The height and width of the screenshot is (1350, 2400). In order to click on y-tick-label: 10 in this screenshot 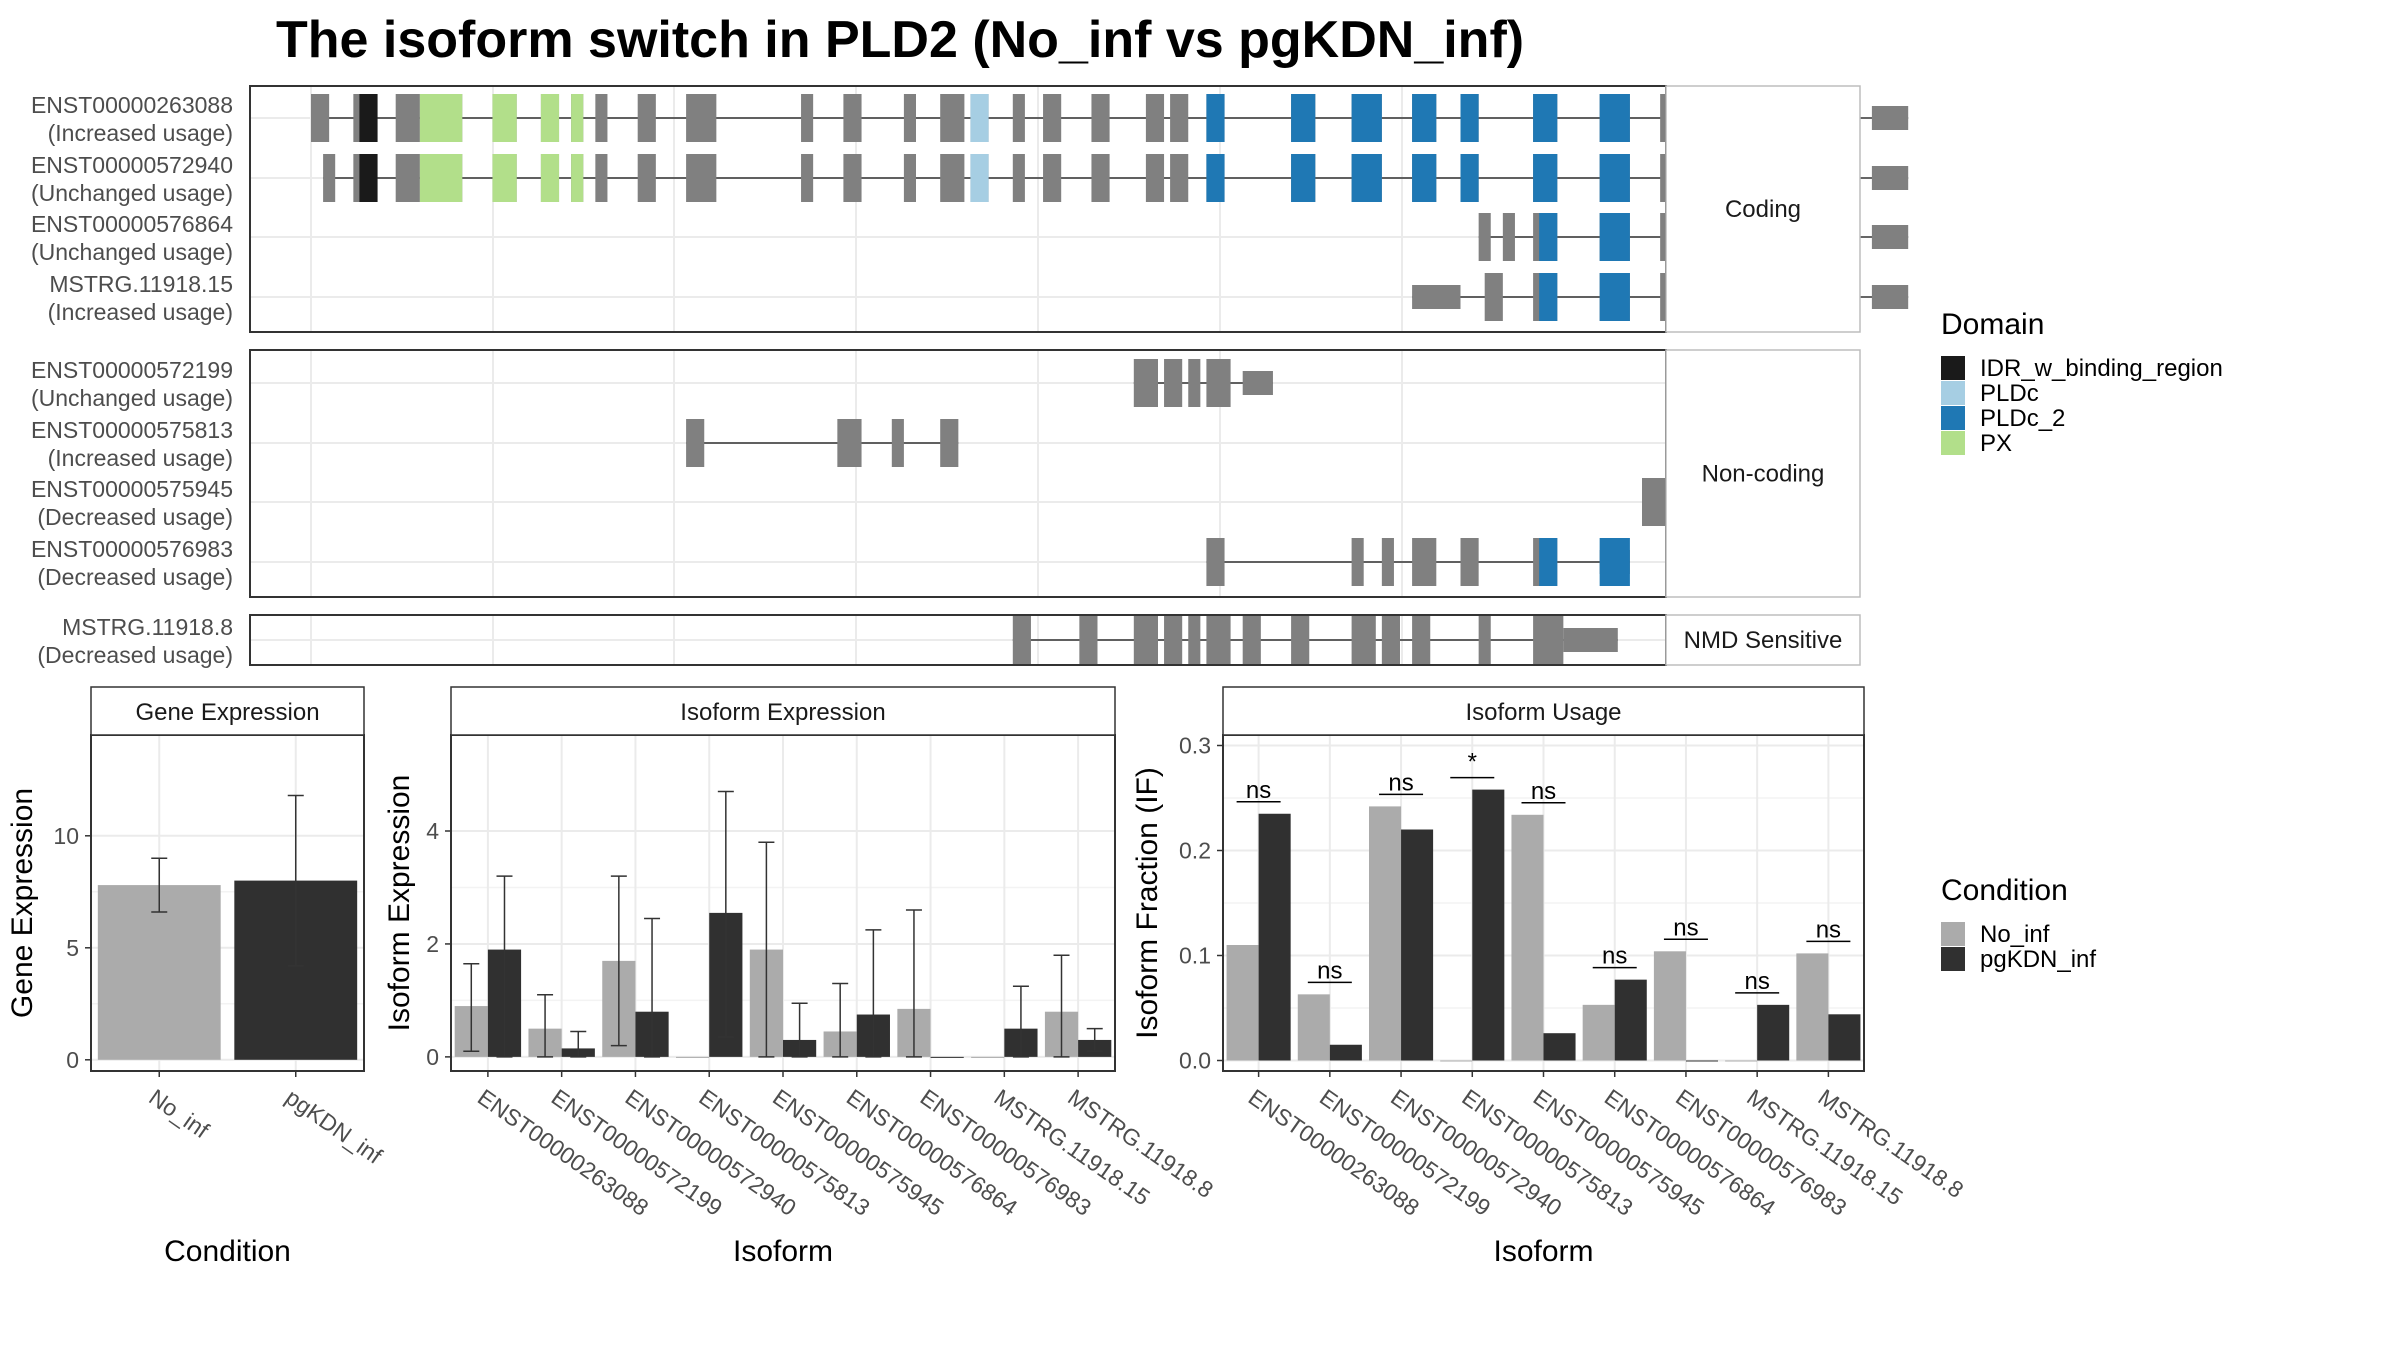, I will do `click(66, 836)`.